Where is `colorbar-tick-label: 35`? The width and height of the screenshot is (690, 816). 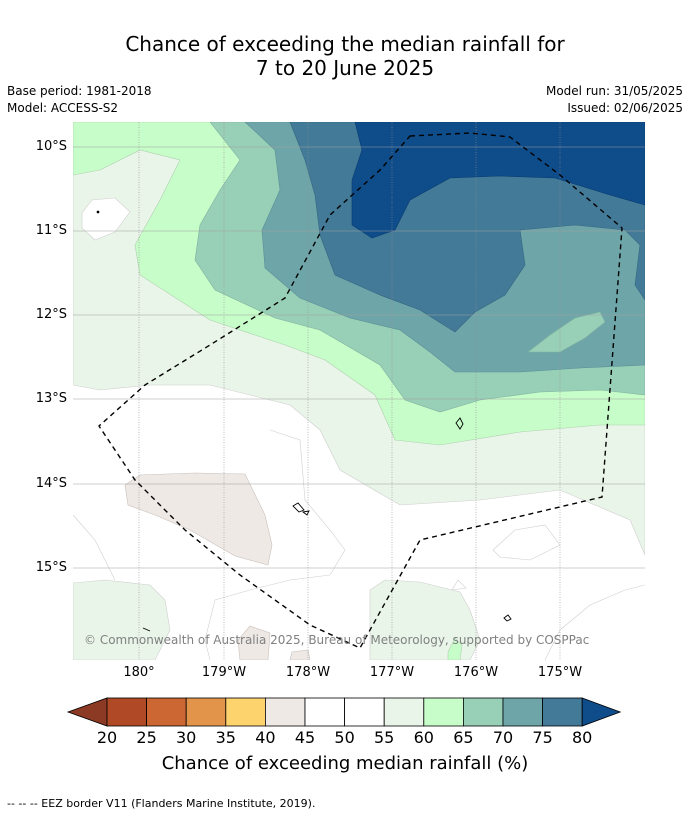
colorbar-tick-label: 35 is located at coordinates (225, 737).